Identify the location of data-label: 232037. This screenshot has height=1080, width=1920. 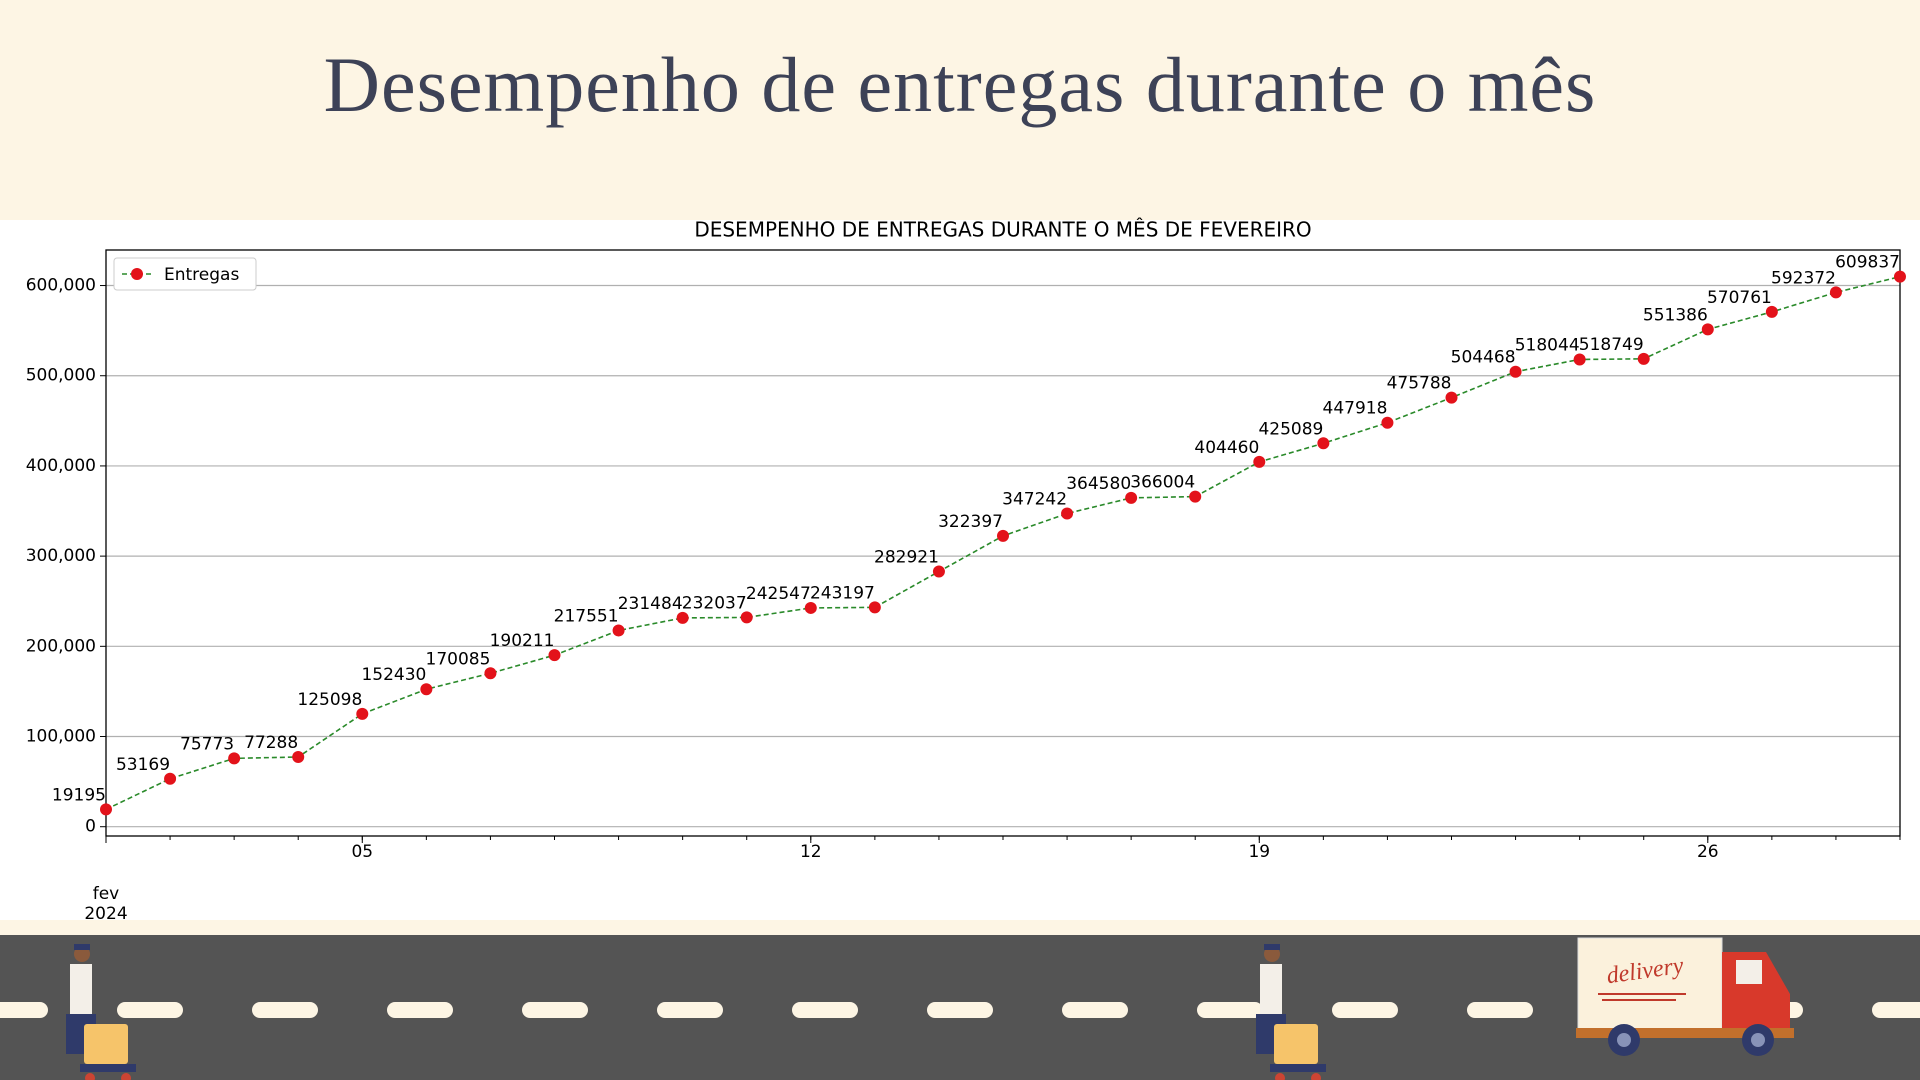
(714, 603).